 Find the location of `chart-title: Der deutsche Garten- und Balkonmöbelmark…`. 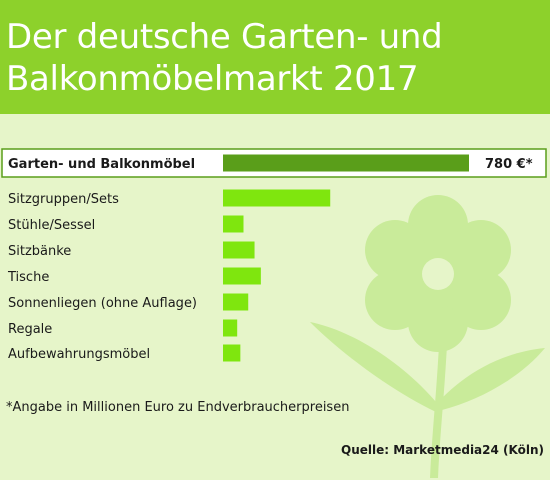

chart-title: Der deutsche Garten- und Balkonmöbelmark… is located at coordinates (224, 58).